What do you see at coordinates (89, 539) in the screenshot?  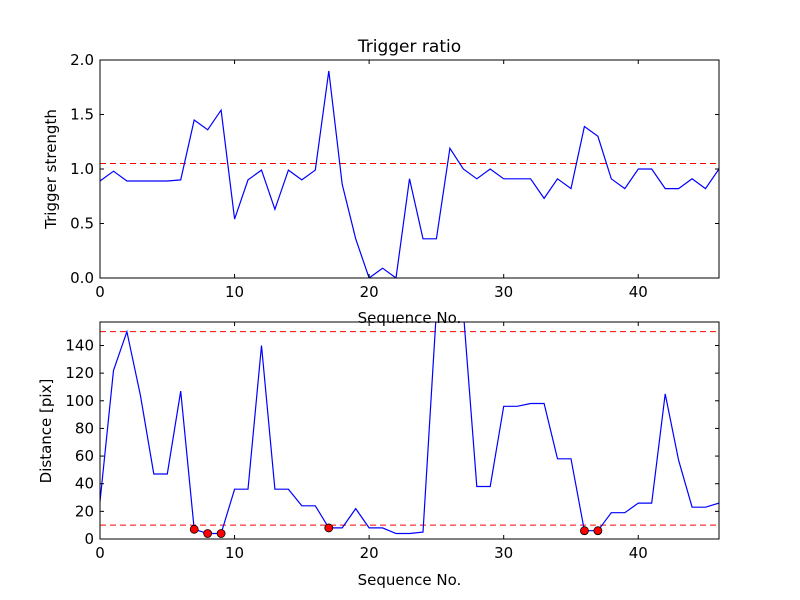 I see `y-tick-label: 0` at bounding box center [89, 539].